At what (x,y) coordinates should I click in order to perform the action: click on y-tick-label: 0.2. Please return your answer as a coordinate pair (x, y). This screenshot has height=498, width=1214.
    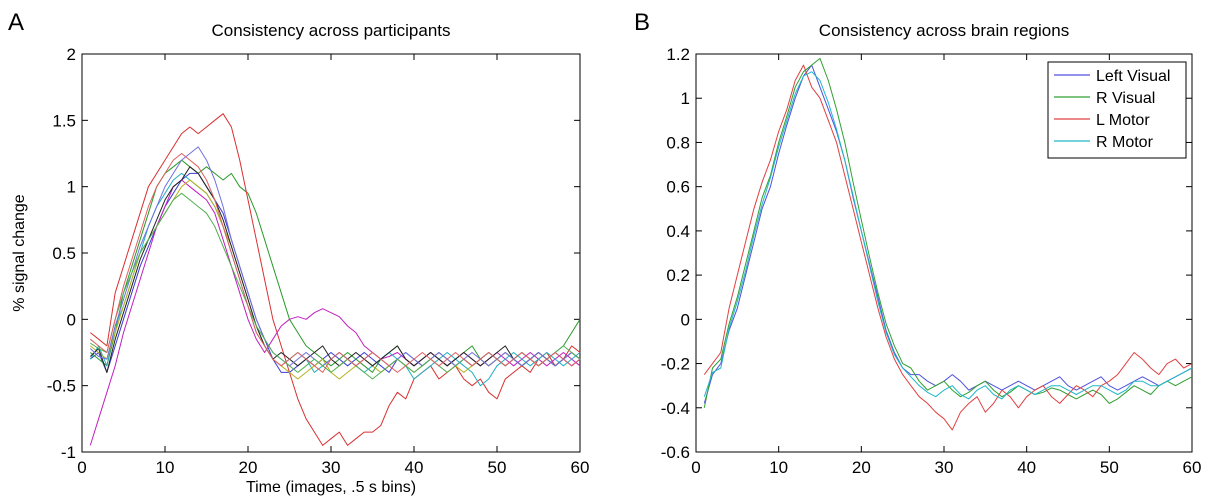
    Looking at the image, I should click on (678, 275).